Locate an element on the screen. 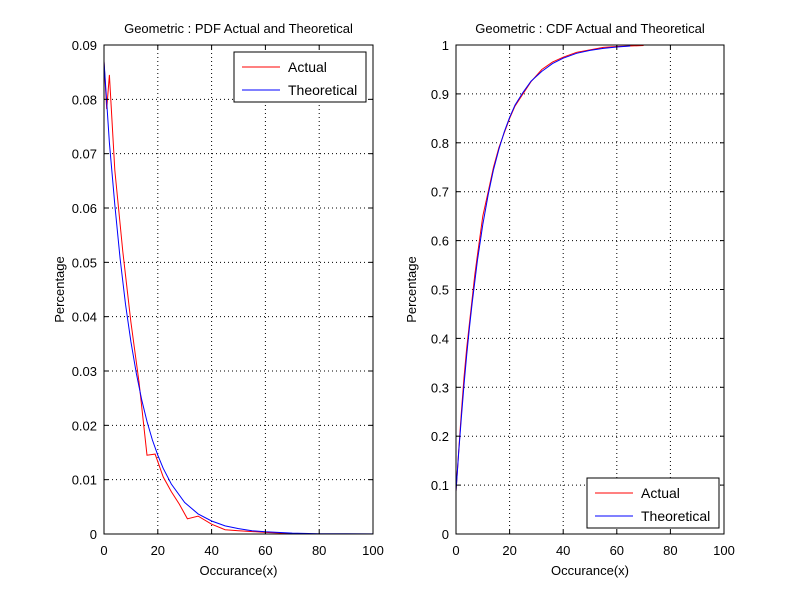  y-tick-label: 0.08 is located at coordinates (84, 99).